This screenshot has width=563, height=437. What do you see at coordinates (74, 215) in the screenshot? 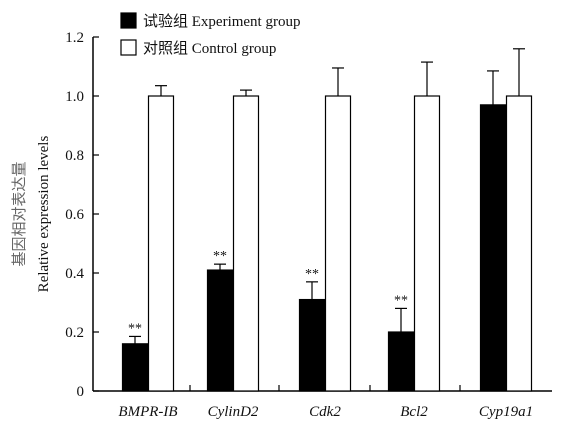
I see `y-tick-label: 0.6` at bounding box center [74, 215].